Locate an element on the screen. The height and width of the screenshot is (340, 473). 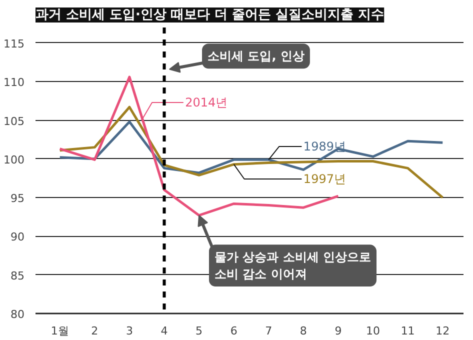
y-tick-label: 110 is located at coordinates (14, 83).